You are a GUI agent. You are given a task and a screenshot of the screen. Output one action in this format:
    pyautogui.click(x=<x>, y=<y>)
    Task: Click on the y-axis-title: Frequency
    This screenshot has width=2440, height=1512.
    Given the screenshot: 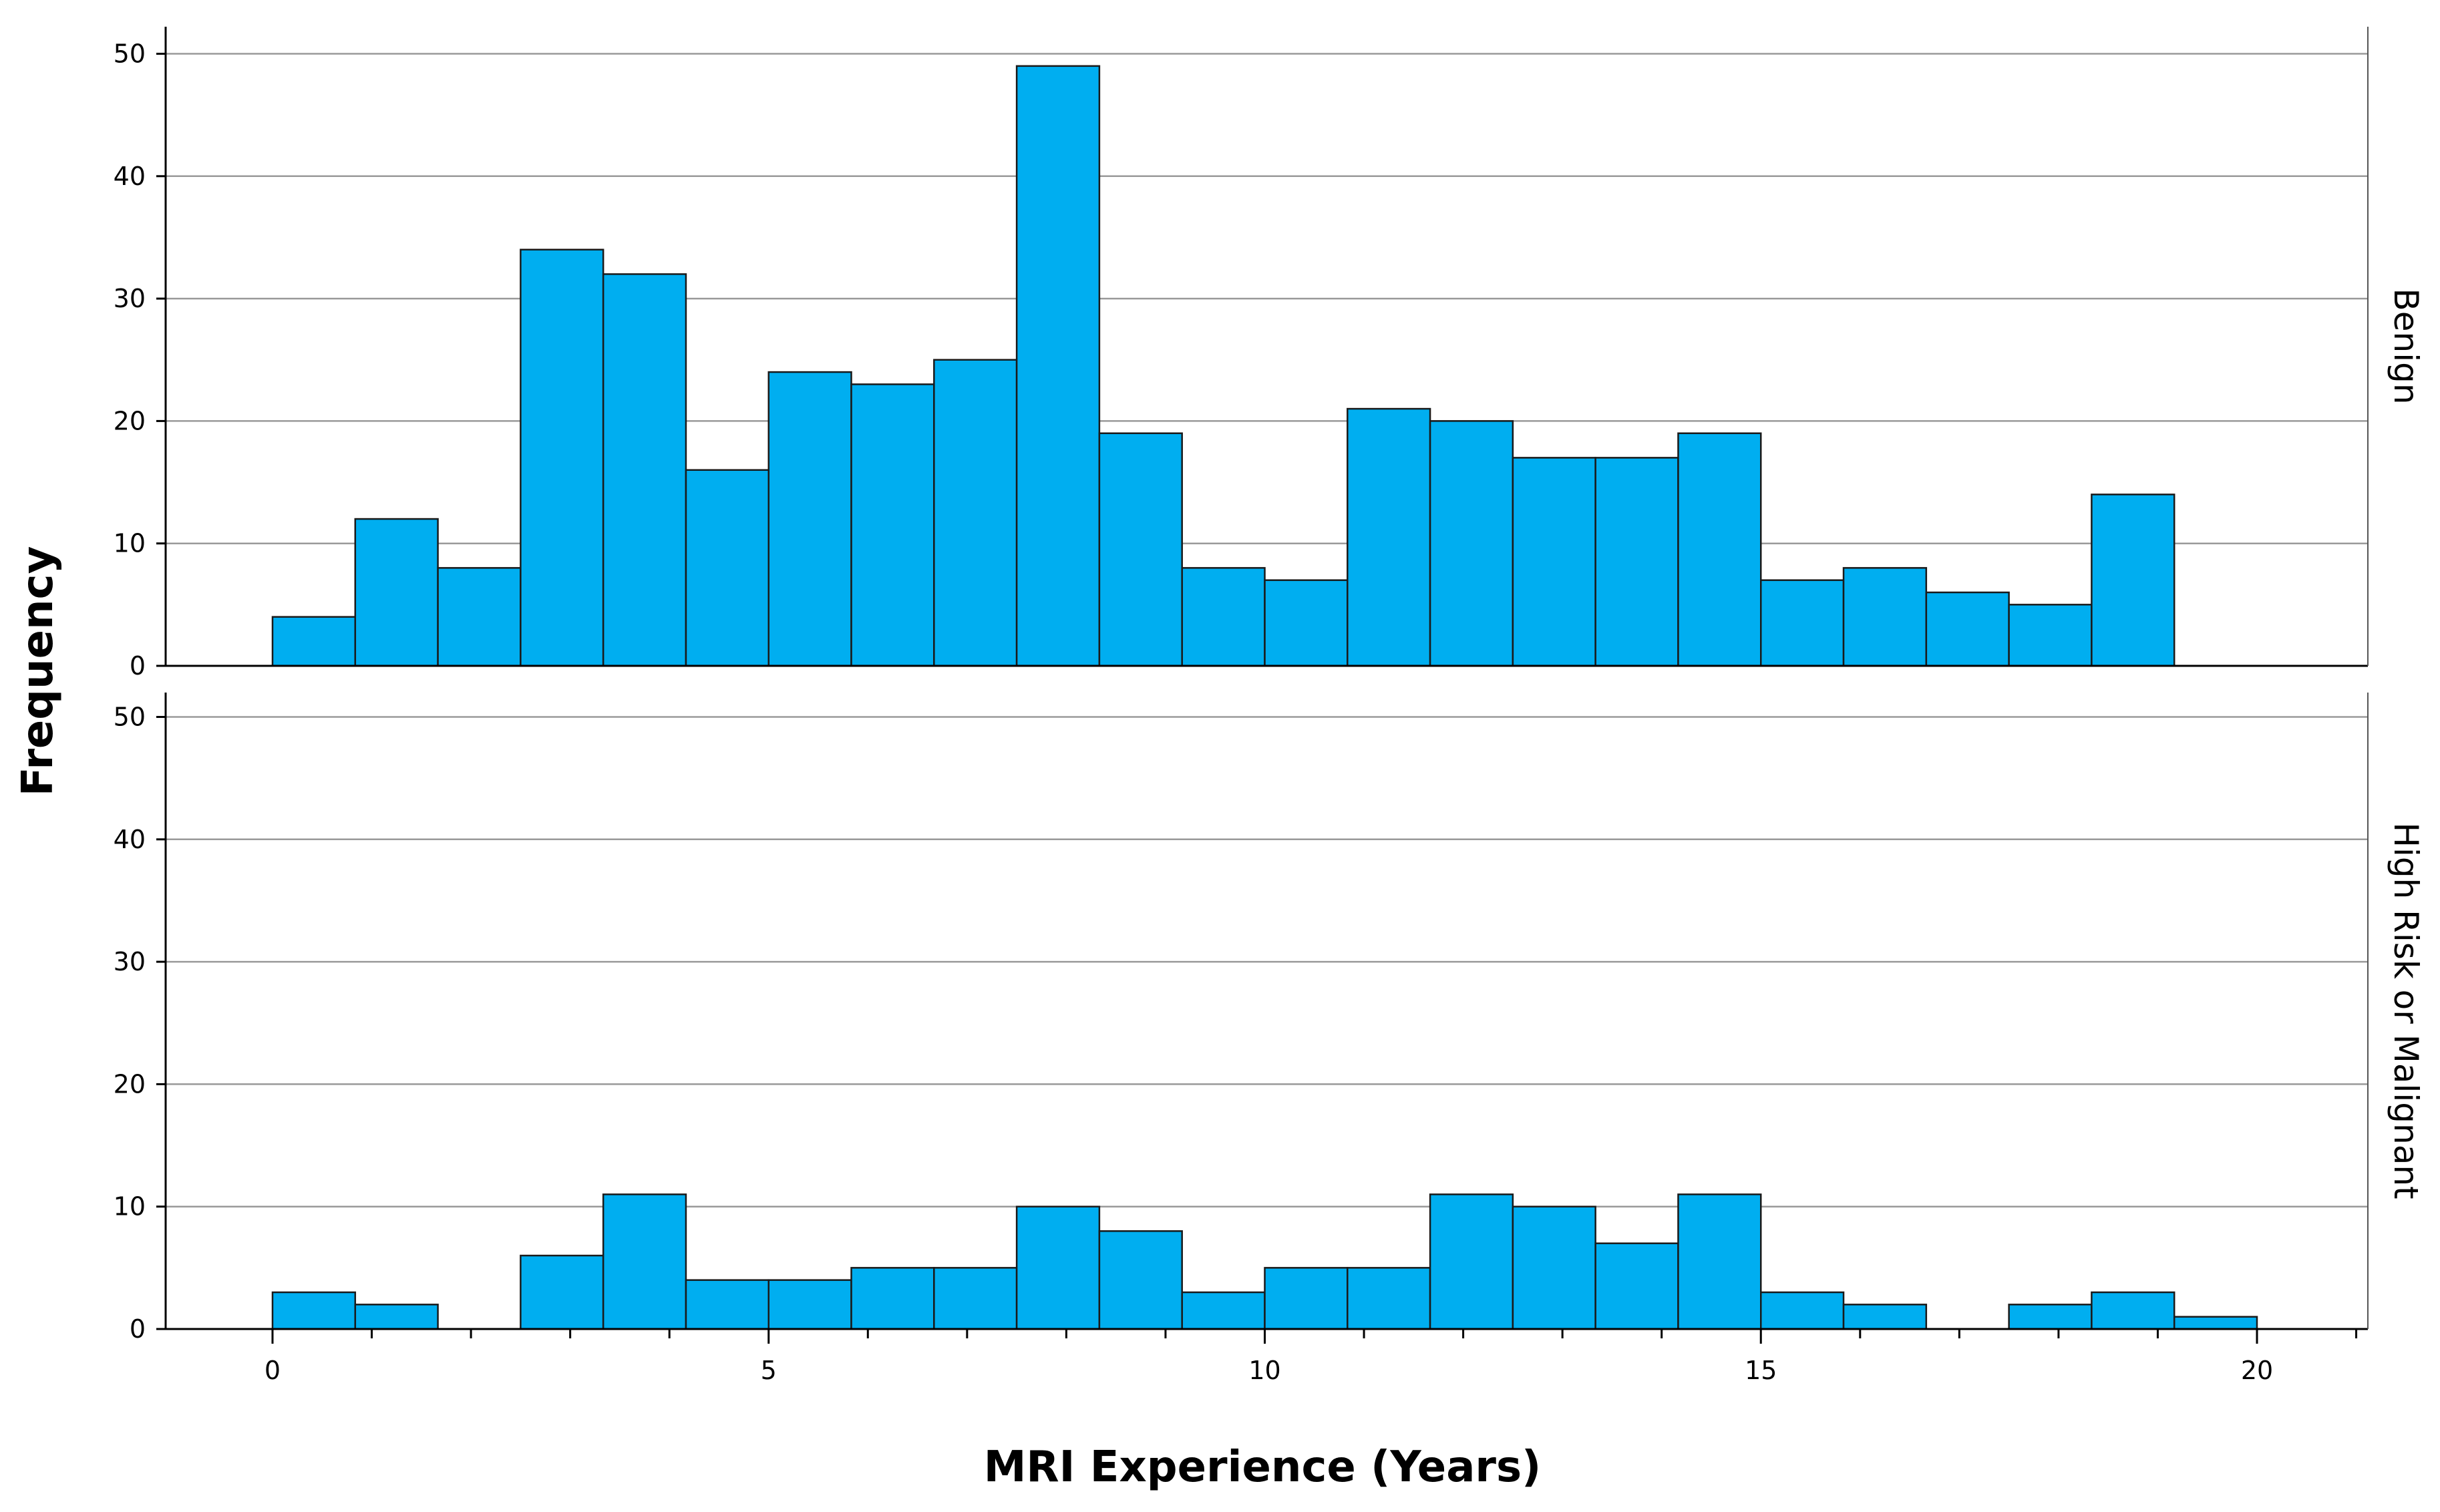 What is the action you would take?
    pyautogui.click(x=38, y=671)
    